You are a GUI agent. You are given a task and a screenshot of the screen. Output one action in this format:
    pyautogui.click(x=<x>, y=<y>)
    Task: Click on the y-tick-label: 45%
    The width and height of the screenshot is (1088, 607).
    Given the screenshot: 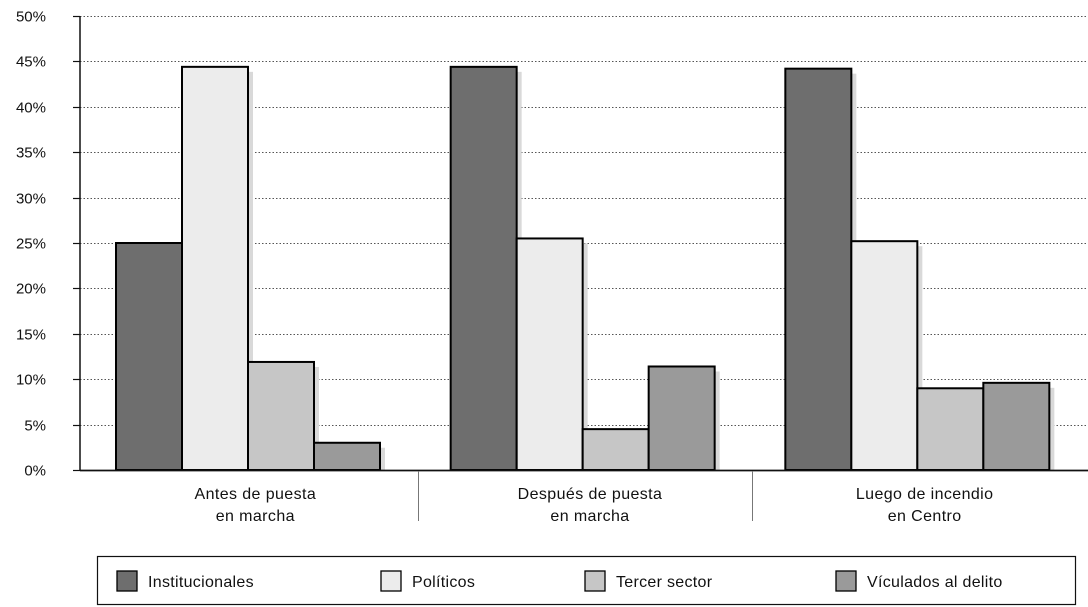 What is the action you would take?
    pyautogui.click(x=31, y=62)
    